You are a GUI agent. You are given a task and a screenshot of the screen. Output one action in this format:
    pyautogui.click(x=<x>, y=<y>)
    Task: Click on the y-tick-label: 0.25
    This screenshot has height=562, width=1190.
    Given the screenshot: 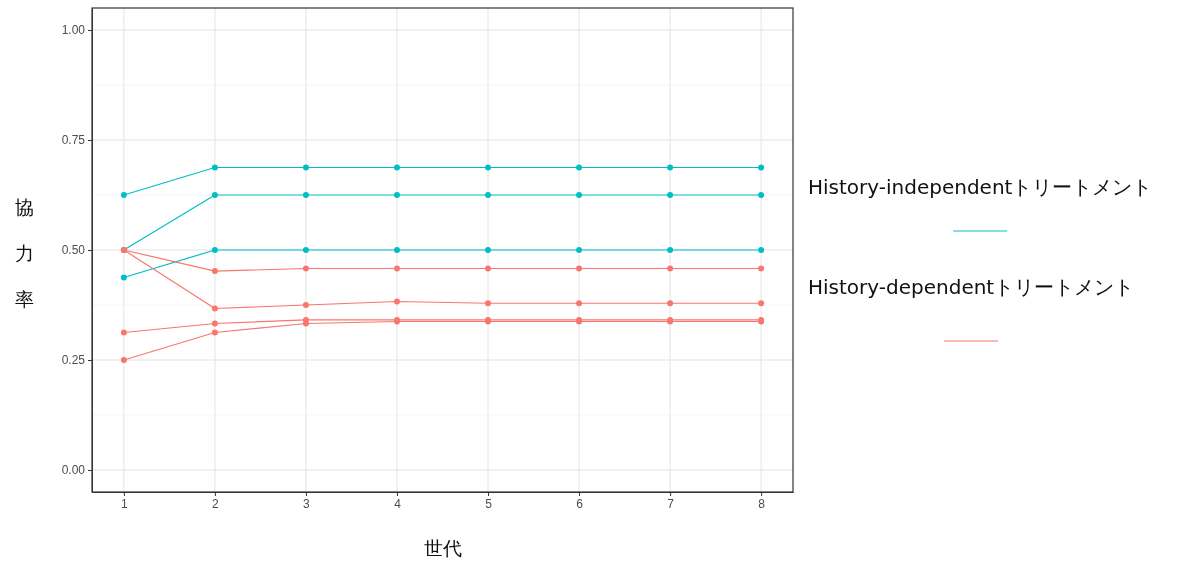 What is the action you would take?
    pyautogui.click(x=73, y=360)
    